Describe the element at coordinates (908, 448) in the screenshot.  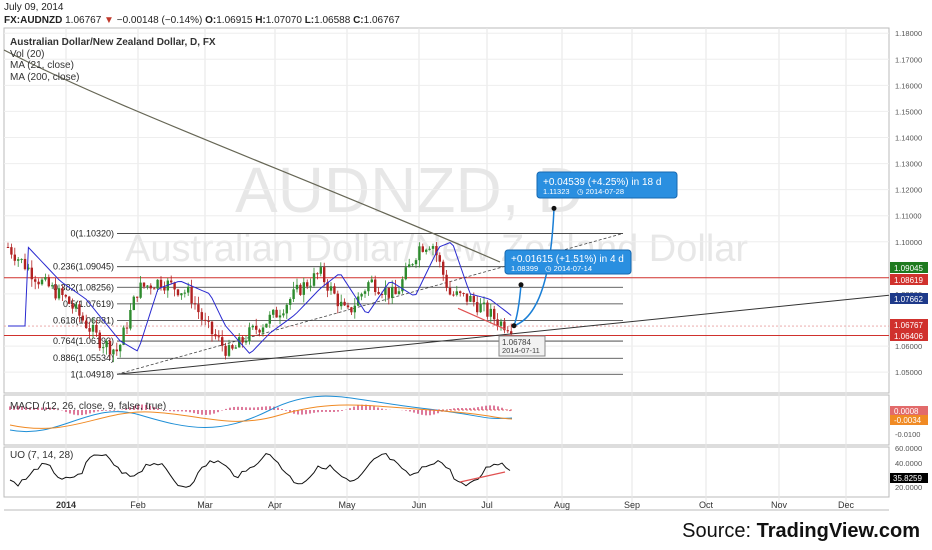
I see `uo-tick-label: 60.0000` at that location.